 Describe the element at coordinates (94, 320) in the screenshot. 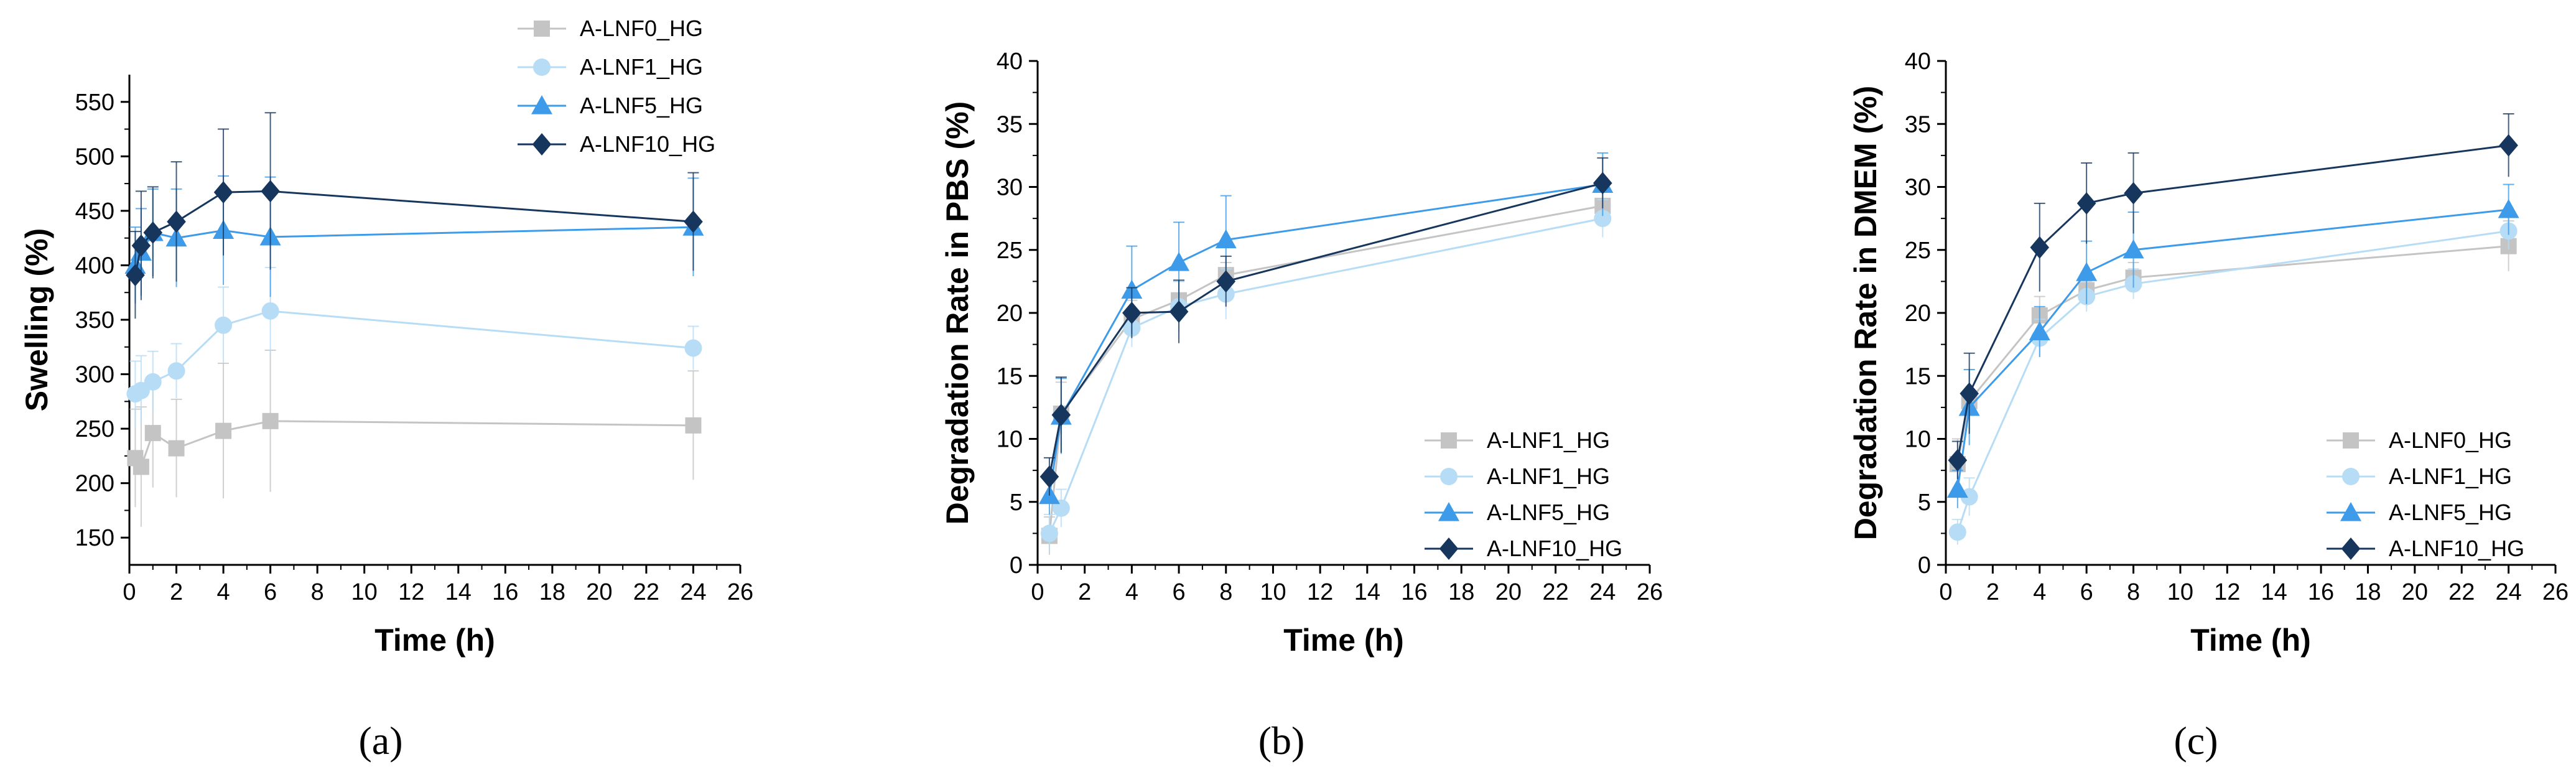

I see `y-tick-label: 350` at that location.